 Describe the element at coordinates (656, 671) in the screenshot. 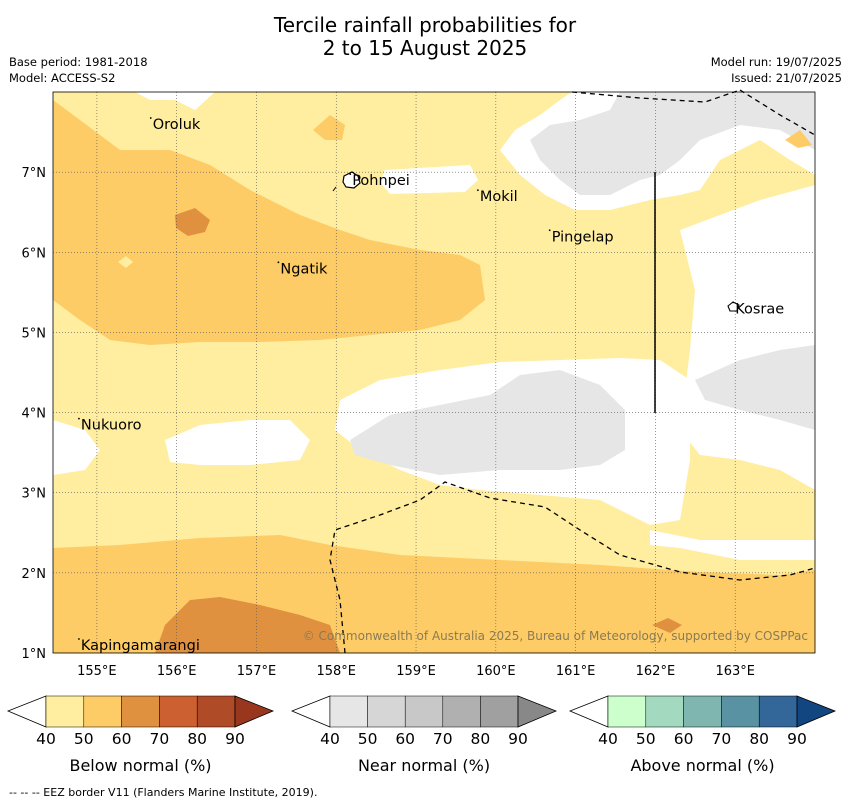

I see `lon-label: 162°E` at that location.